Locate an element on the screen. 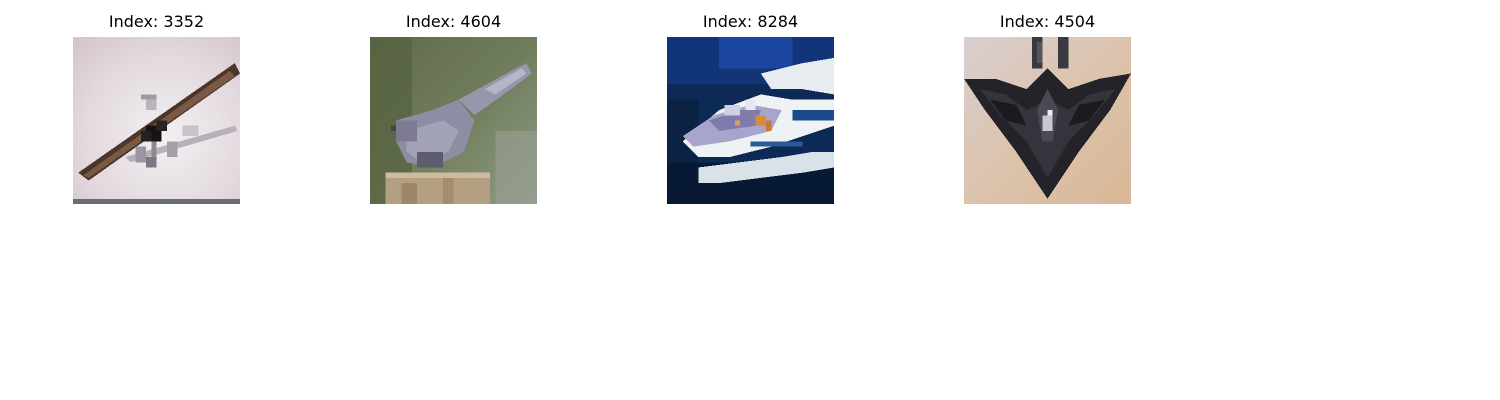  image-panel-2: Index: 4604 is located at coordinates (453, 107).